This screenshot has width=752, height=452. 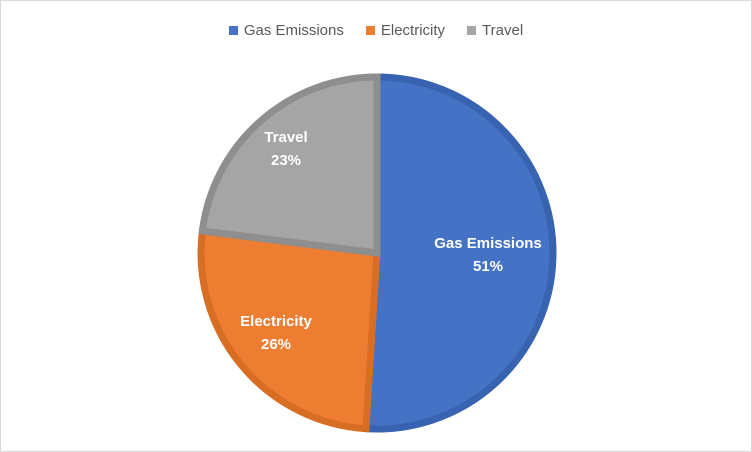 What do you see at coordinates (488, 243) in the screenshot?
I see `slice-label-gas-emissions: Gas Emissions` at bounding box center [488, 243].